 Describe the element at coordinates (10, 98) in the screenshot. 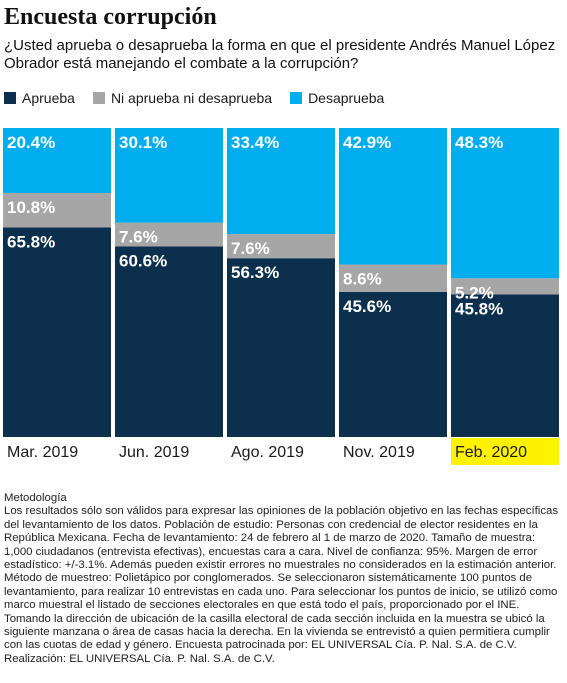

I see `legend-swatch-aprueba` at that location.